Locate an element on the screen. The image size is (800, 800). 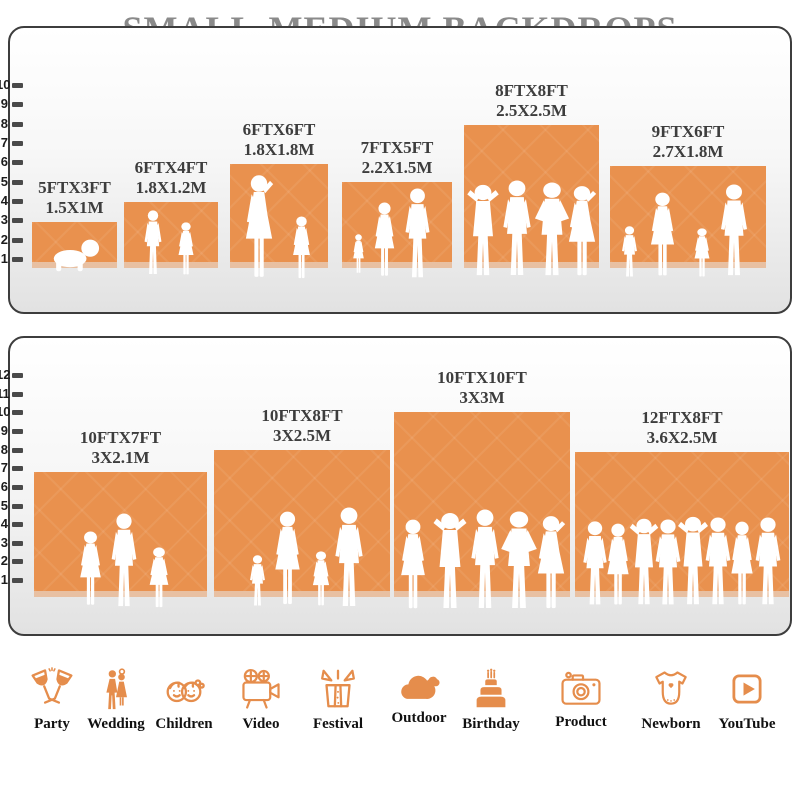
tick-number: 1 is located at coordinates (4, 579).